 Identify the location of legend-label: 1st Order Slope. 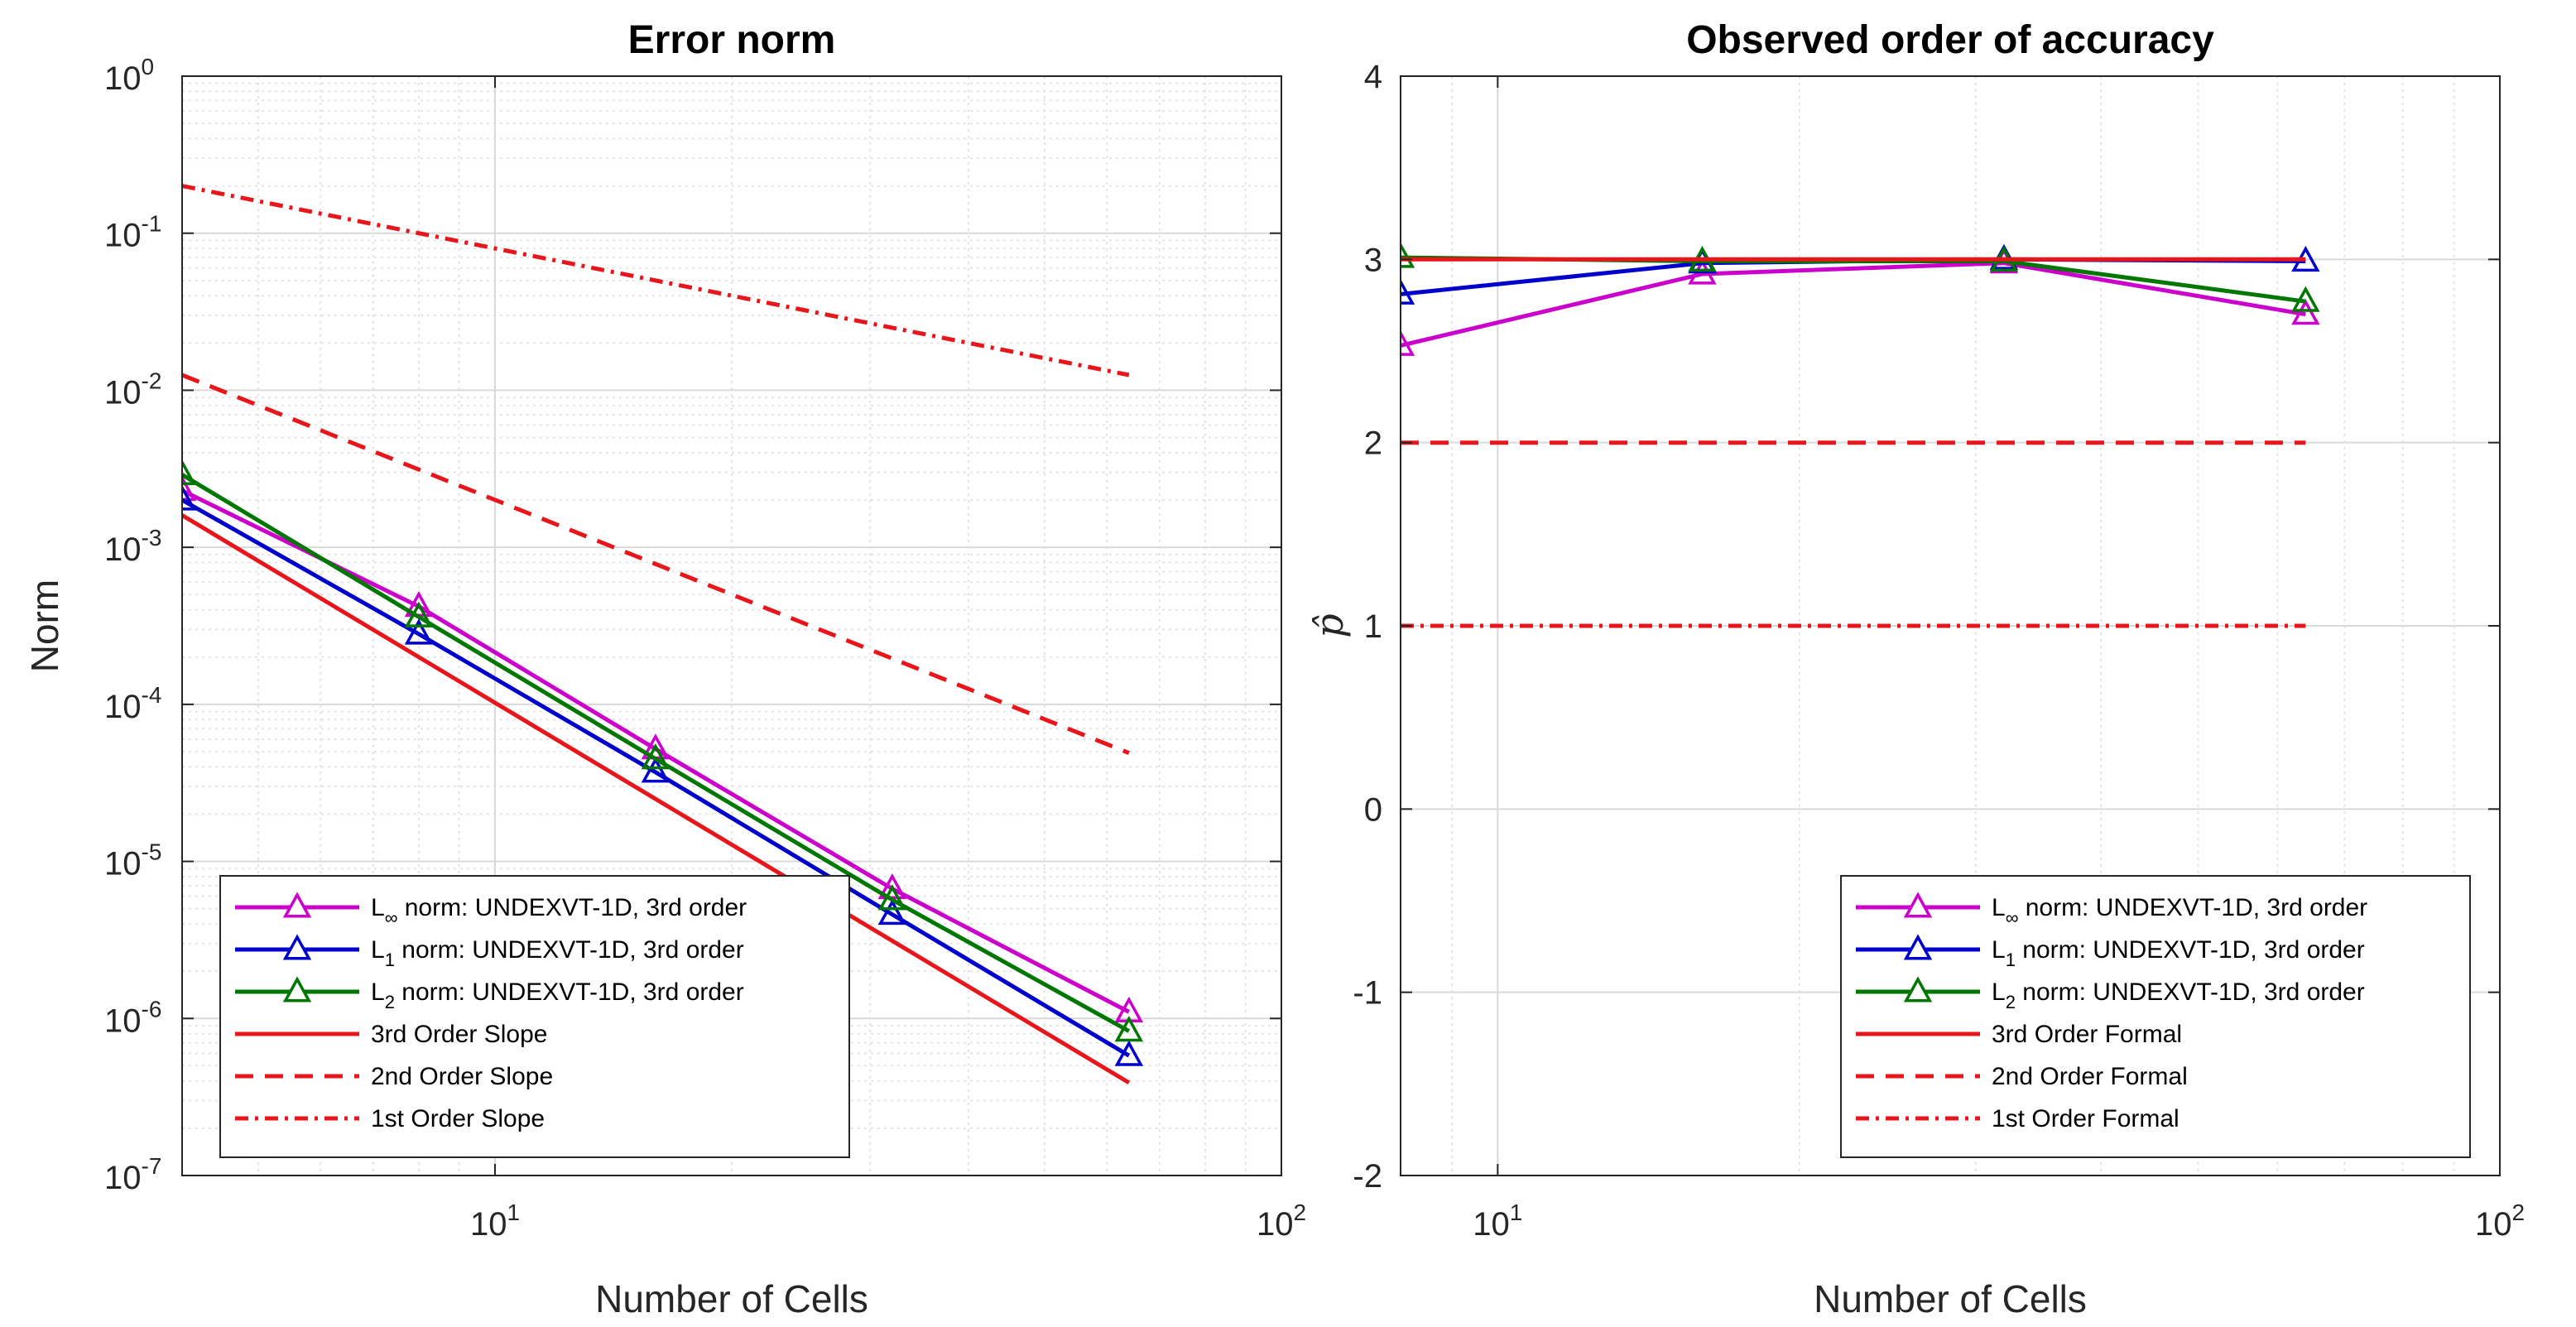
(458, 1118).